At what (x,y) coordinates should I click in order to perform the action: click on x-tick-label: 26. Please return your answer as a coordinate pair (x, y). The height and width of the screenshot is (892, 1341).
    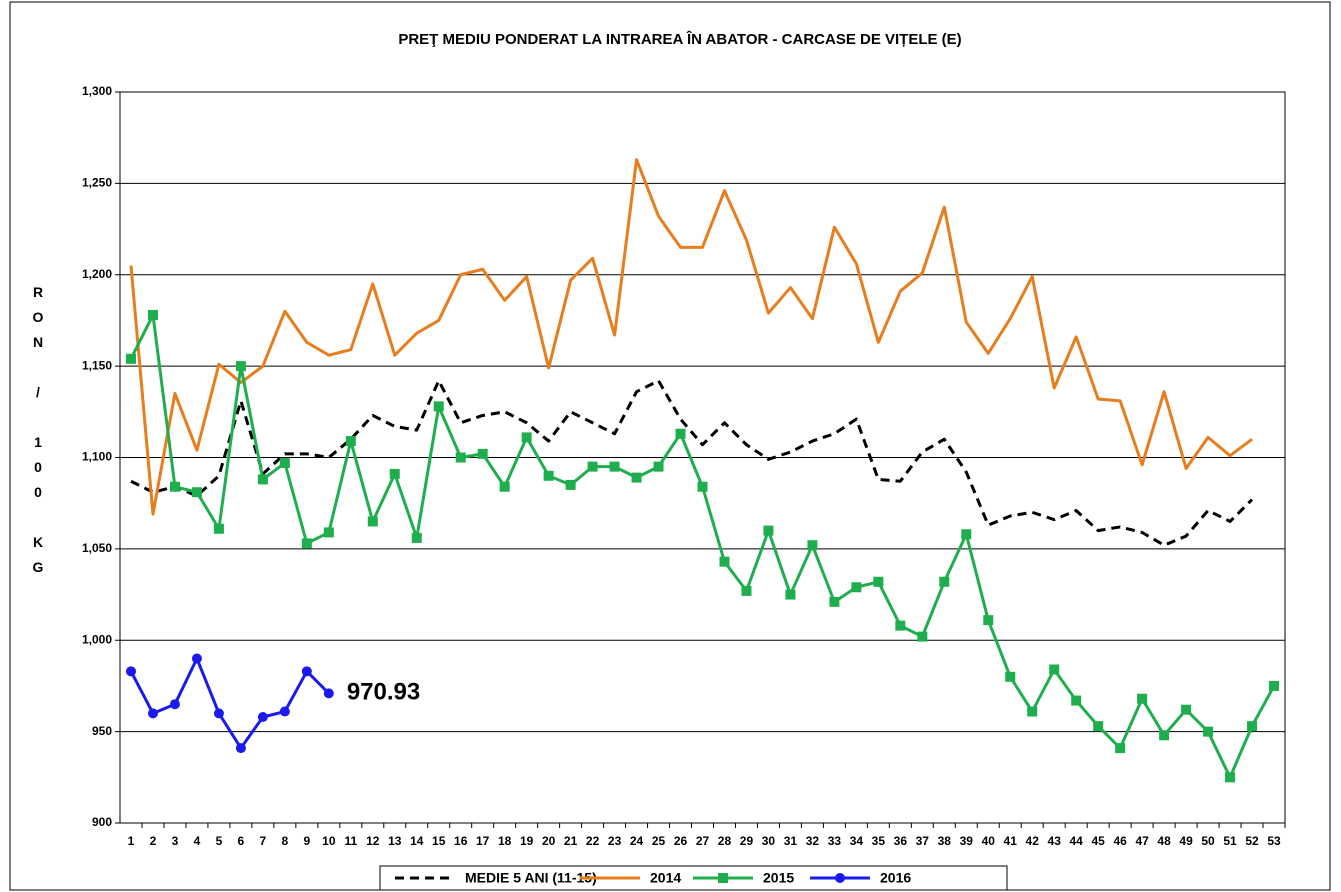
    Looking at the image, I should click on (681, 841).